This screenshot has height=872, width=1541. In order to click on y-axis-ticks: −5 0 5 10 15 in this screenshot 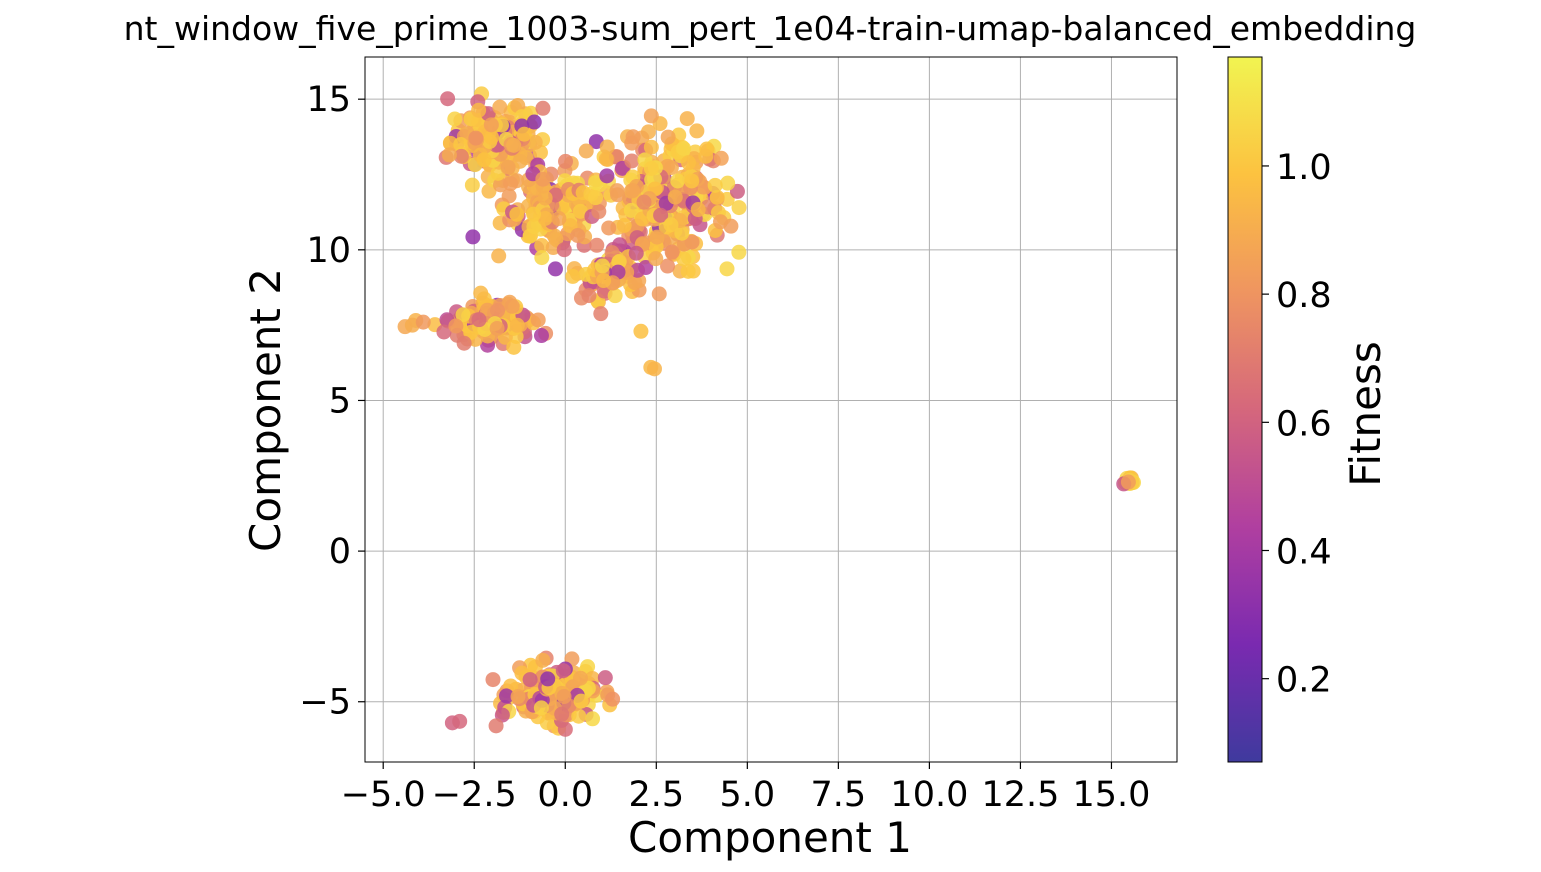, I will do `click(332, 401)`.